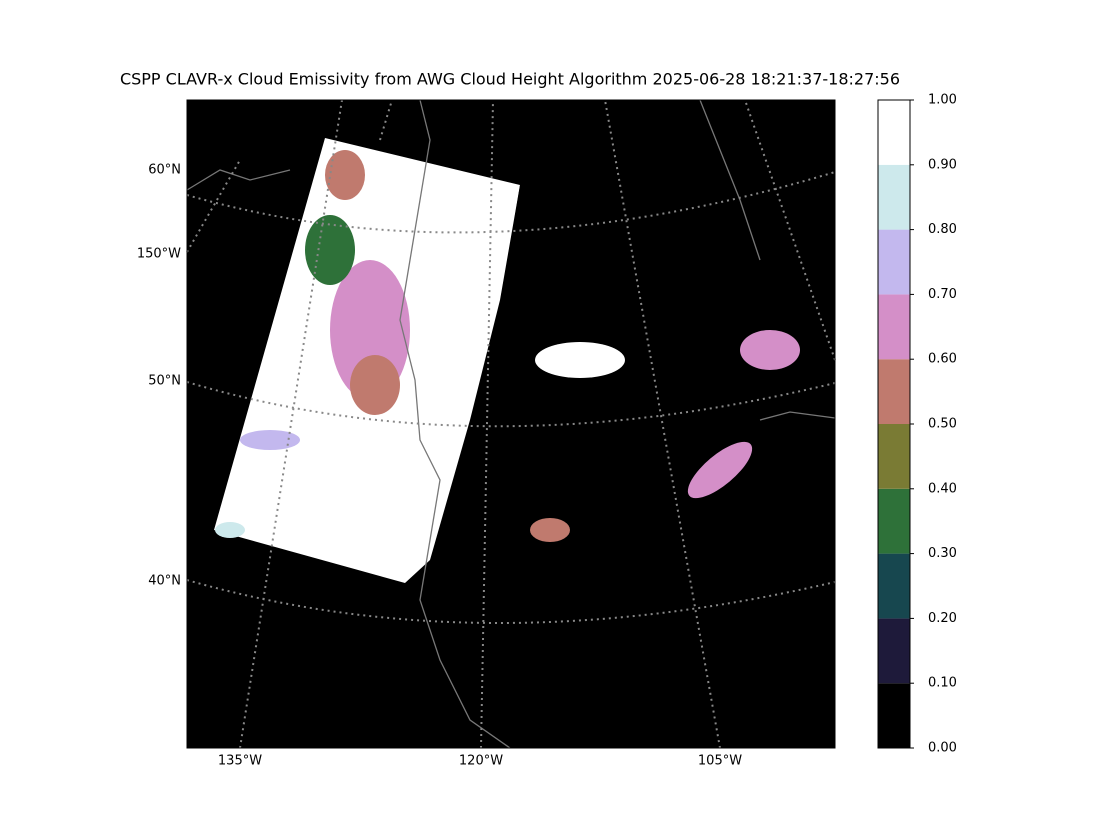  What do you see at coordinates (942, 294) in the screenshot?
I see `colorbar-tick-label: 0.70` at bounding box center [942, 294].